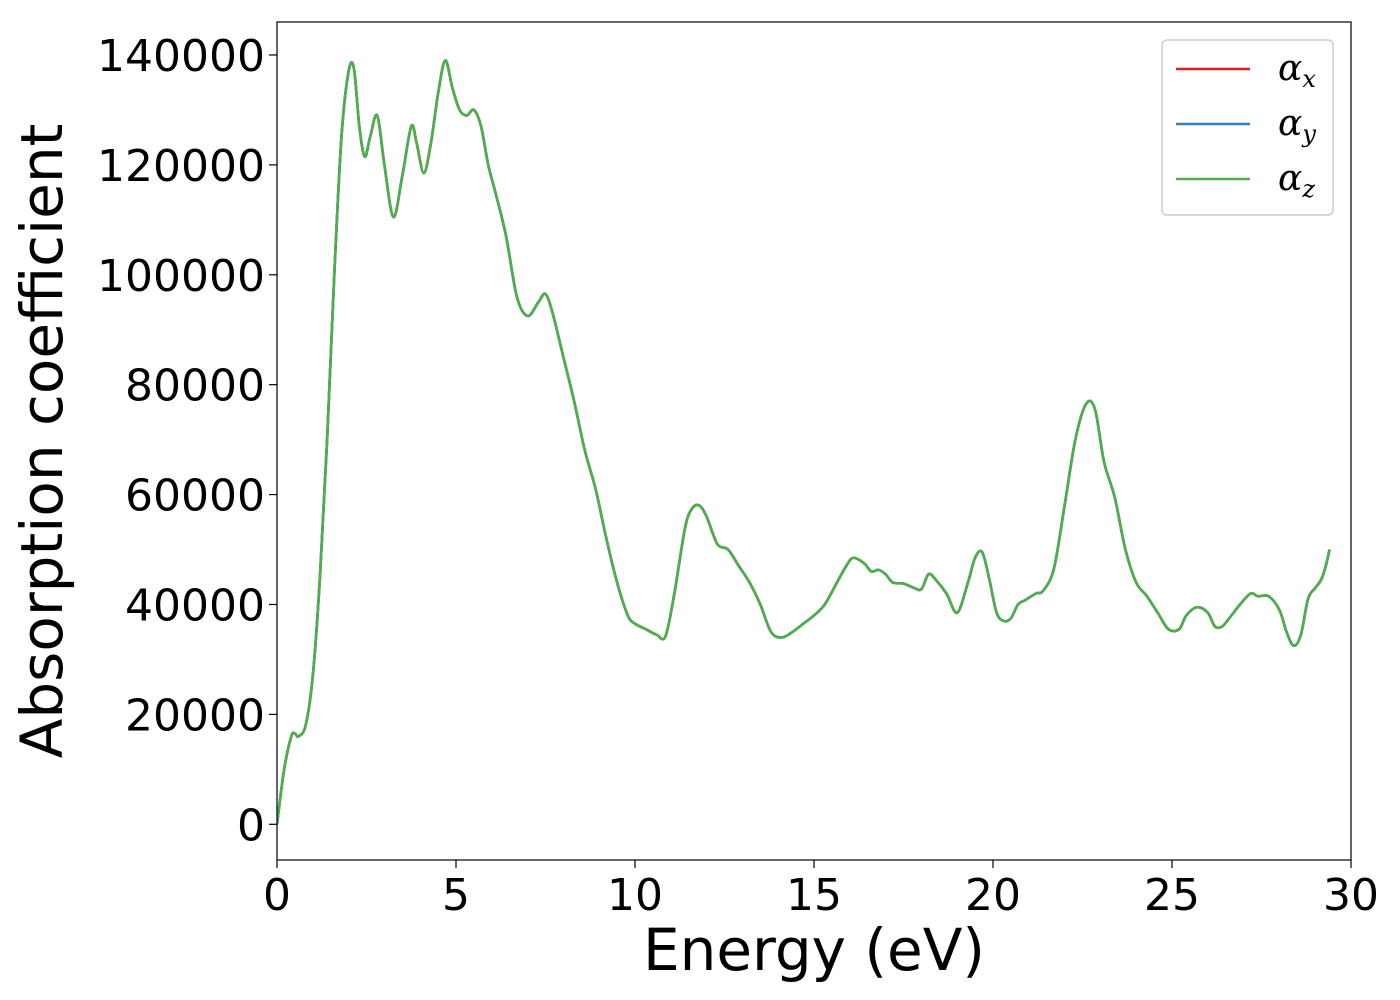  Describe the element at coordinates (181, 276) in the screenshot. I see `y-tick-label: 100000` at that location.